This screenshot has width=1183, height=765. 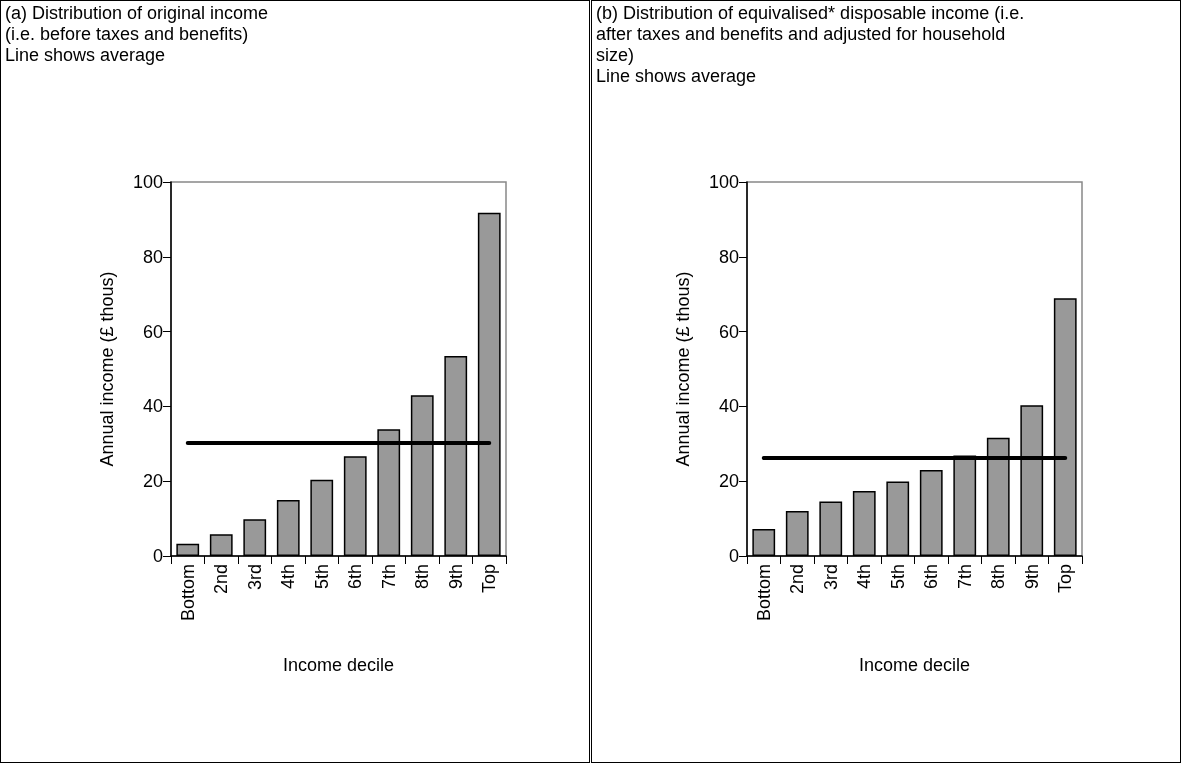 I want to click on chart-subtitle: (i.e. before taxes and benefits), so click(x=127, y=34).